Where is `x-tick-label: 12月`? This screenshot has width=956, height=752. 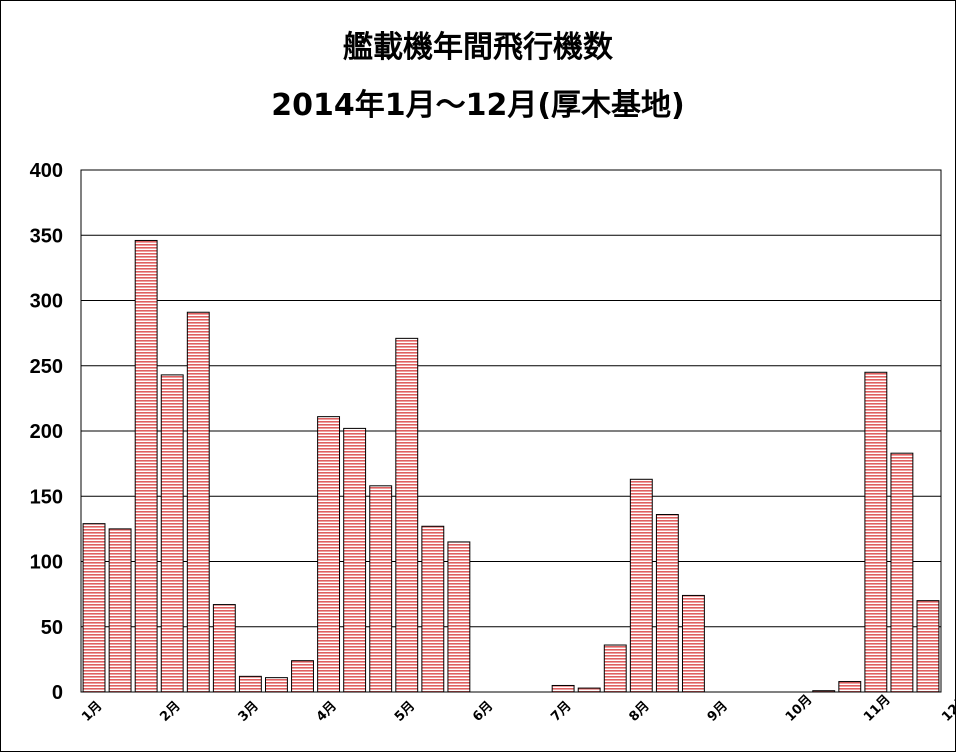 x-tick-label: 12月 is located at coordinates (947, 708).